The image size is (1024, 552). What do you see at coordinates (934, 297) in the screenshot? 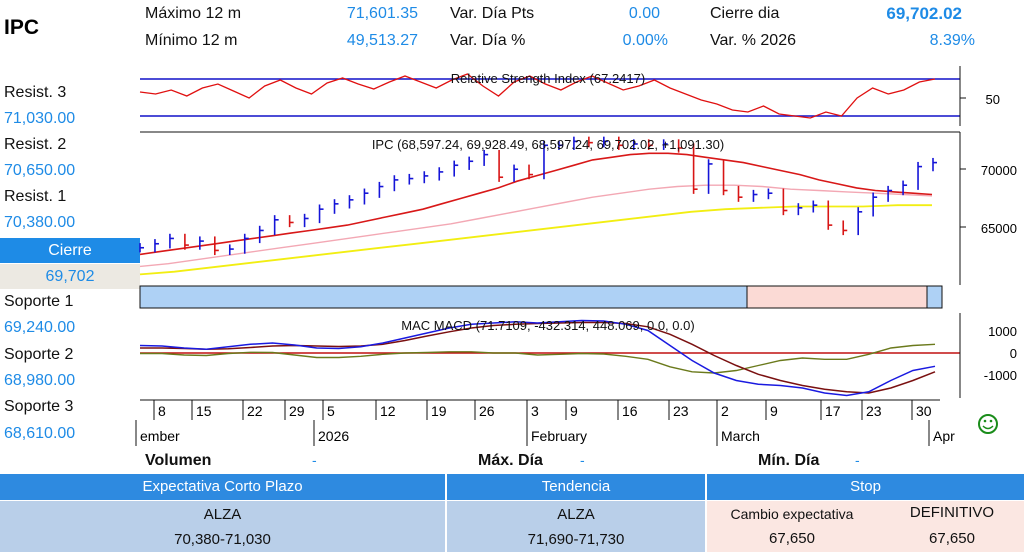
I see `band-blue-end` at bounding box center [934, 297].